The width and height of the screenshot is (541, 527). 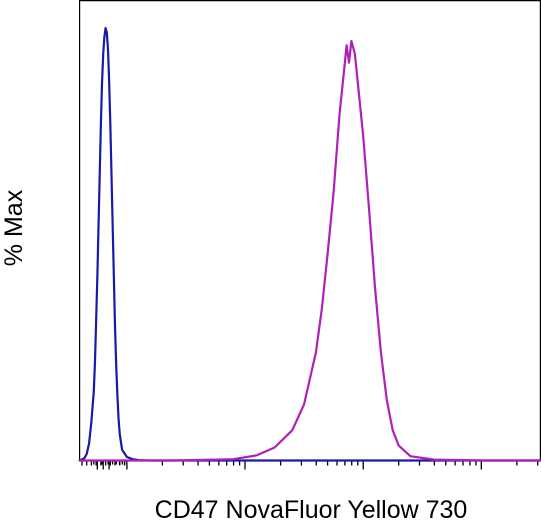 What do you see at coordinates (311, 510) in the screenshot?
I see `x-axis-label: CD47 NovaFluor Yellow 730` at bounding box center [311, 510].